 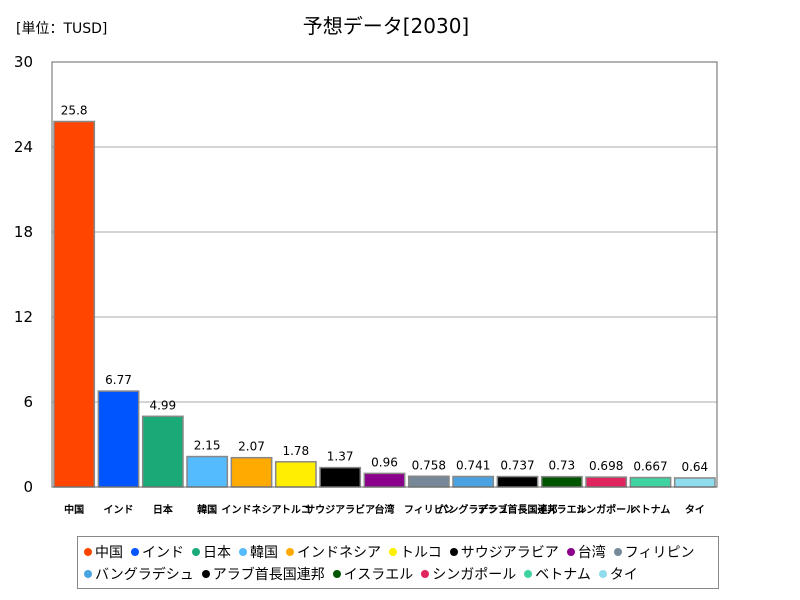 I want to click on data-label: 2.15, so click(x=207, y=446).